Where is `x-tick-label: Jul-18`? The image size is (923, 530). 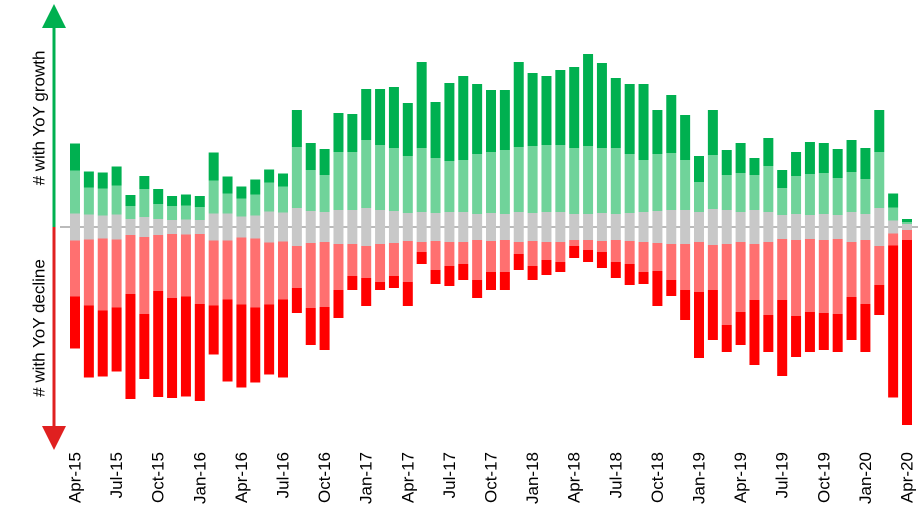 x-tick-label: Jul-18 is located at coordinates (615, 475).